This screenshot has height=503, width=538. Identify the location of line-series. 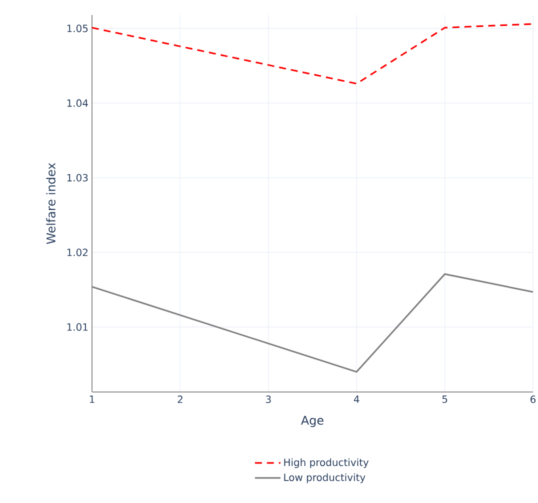
(312, 53).